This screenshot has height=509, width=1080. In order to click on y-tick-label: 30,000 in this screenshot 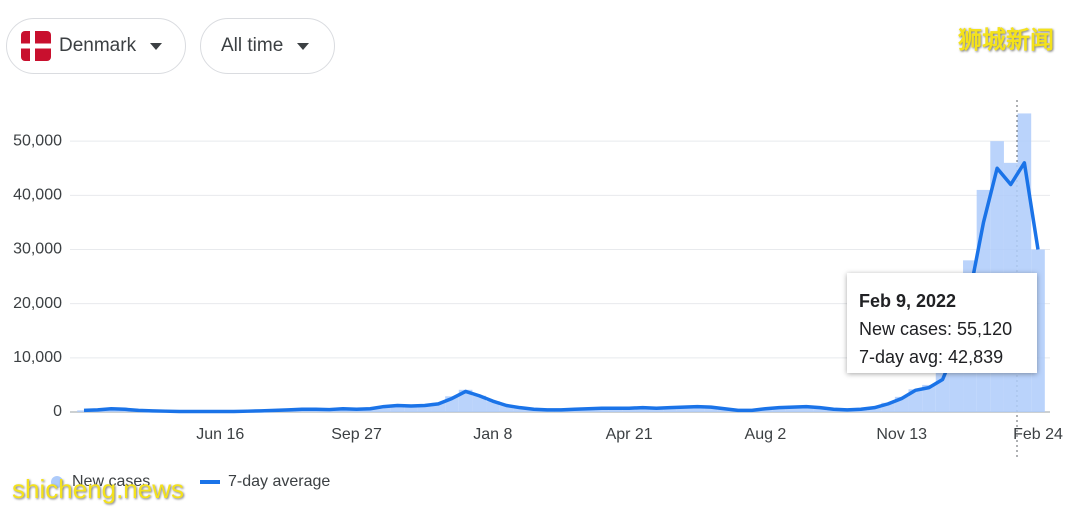, I will do `click(37, 249)`.